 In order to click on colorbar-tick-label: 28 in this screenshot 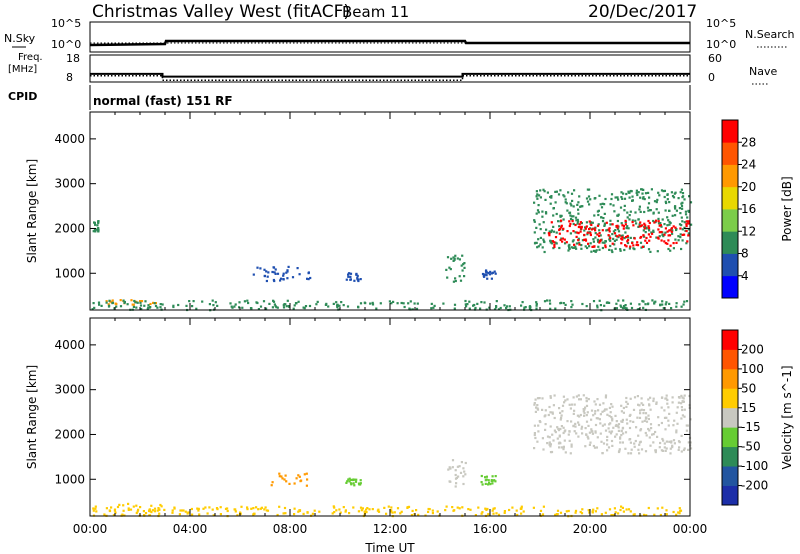, I will do `click(748, 142)`.